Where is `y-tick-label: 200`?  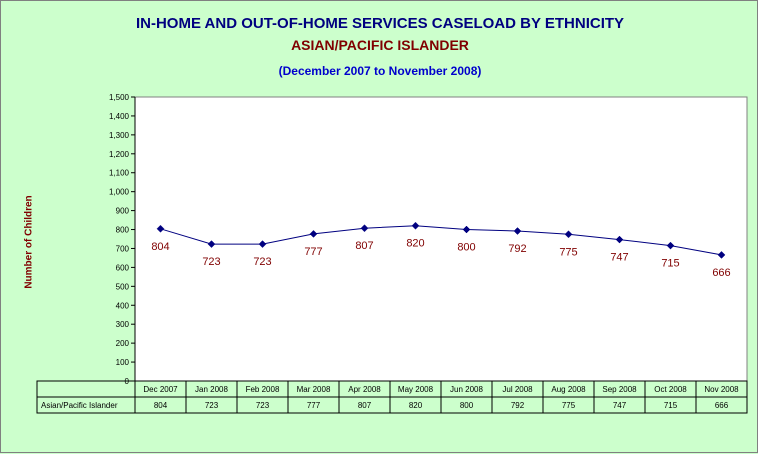 y-tick-label: 200 is located at coordinates (123, 343).